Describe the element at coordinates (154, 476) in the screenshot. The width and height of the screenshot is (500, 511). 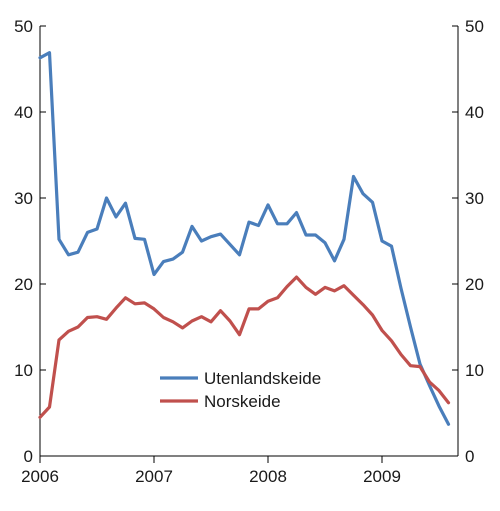
I see `x-tick-label: 2007` at that location.